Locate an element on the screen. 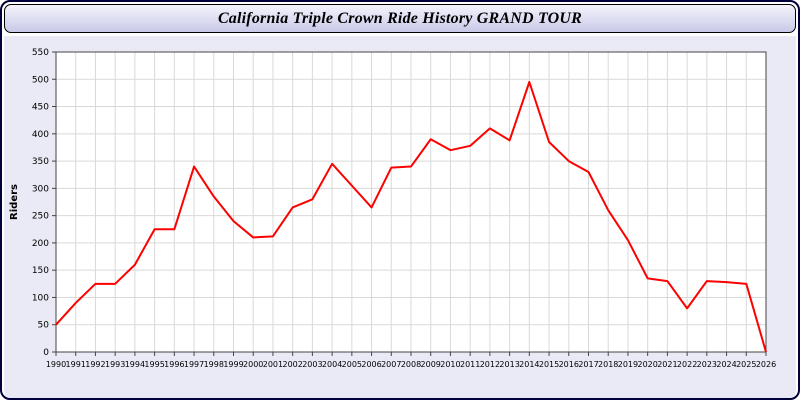 Image resolution: width=800 pixels, height=400 pixels. x-tick-label: 2020 is located at coordinates (647, 364).